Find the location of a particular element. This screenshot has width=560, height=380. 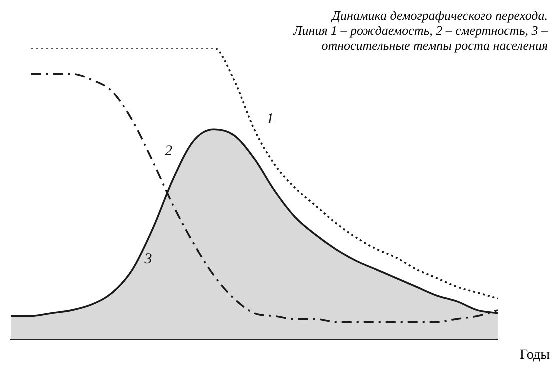

chart-title: Динамика демографического перехода. is located at coordinates (439, 15).